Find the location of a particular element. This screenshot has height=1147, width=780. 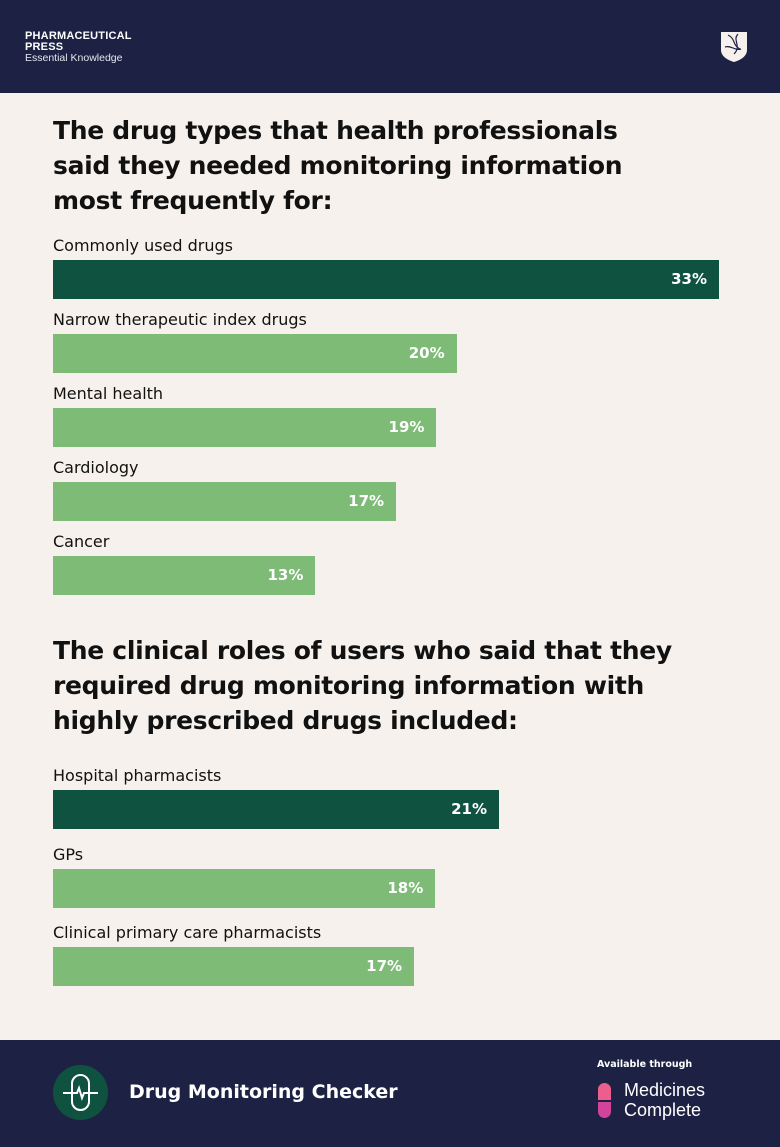

bar: 18% is located at coordinates (244, 888).